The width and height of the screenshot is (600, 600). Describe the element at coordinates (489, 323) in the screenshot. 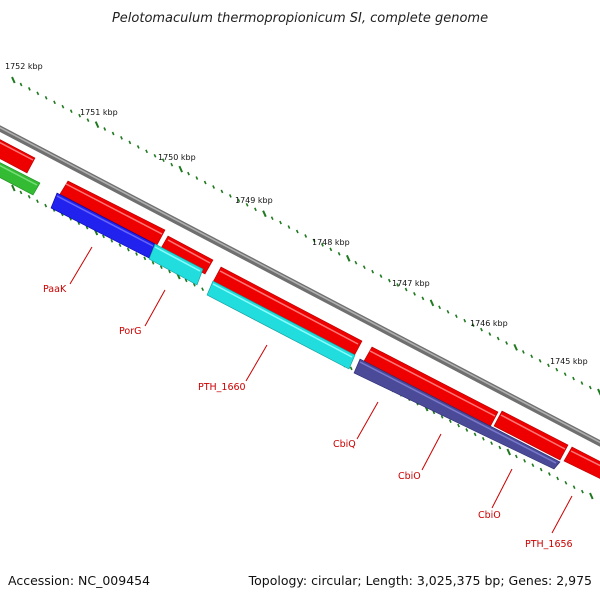

I see `kbp-label-1746: 1746 kbp` at that location.